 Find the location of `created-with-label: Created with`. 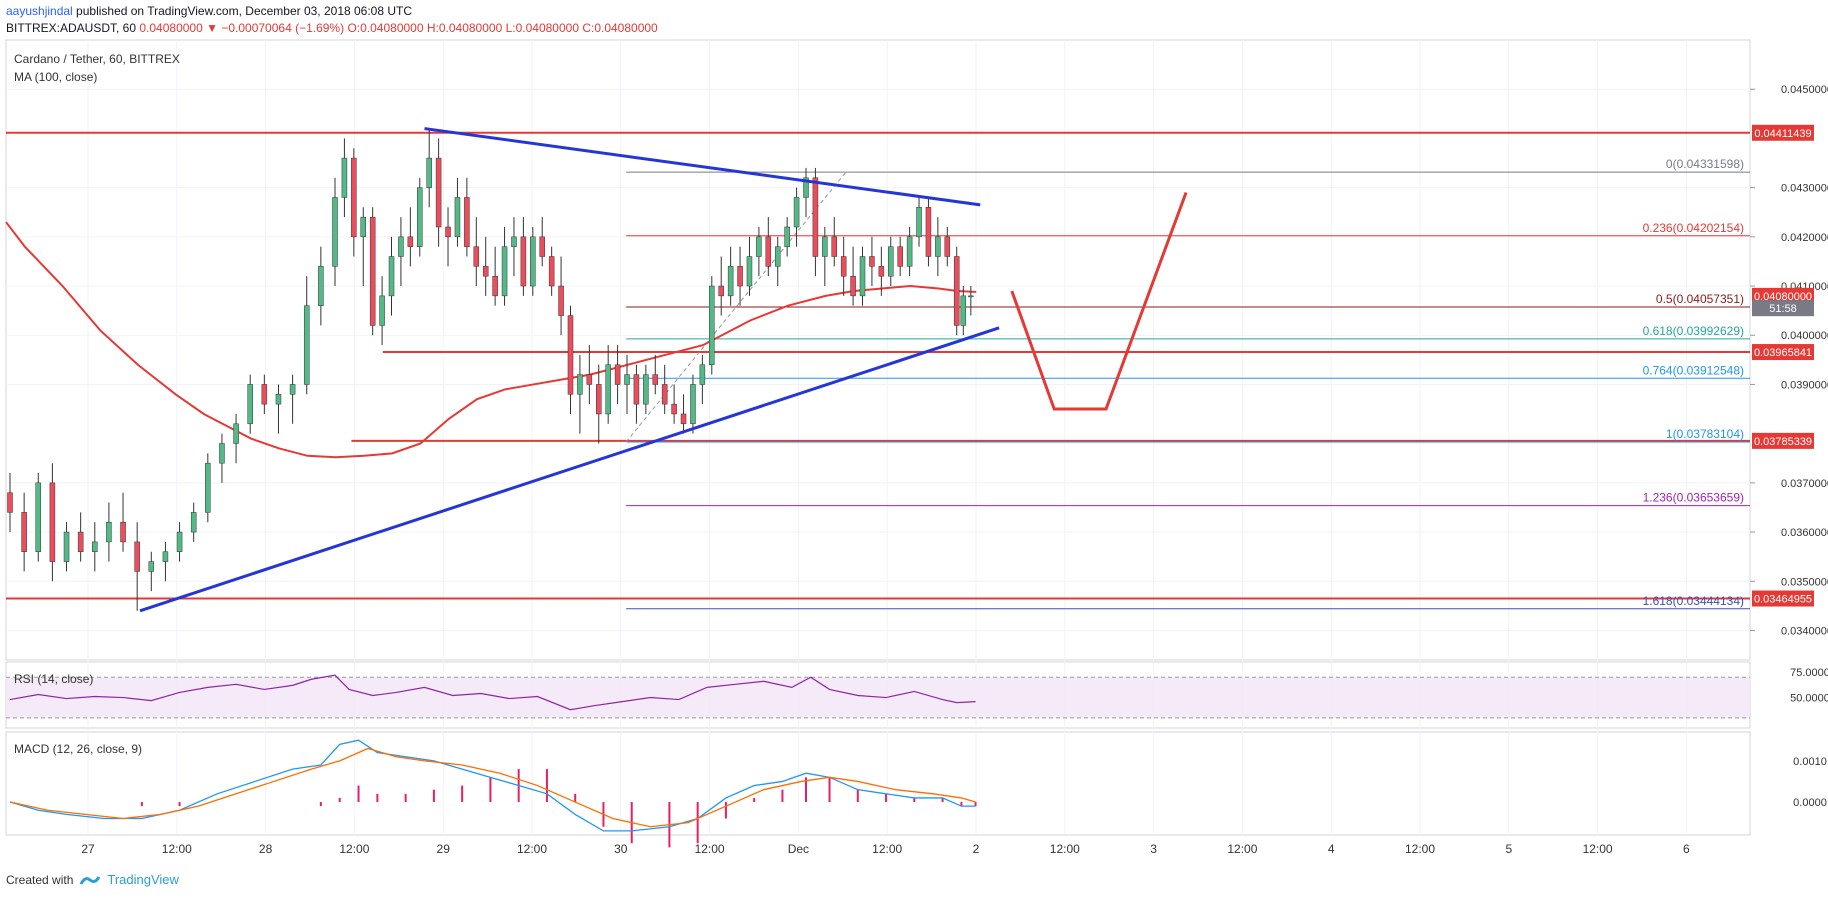

created-with-label: Created with is located at coordinates (40, 879).